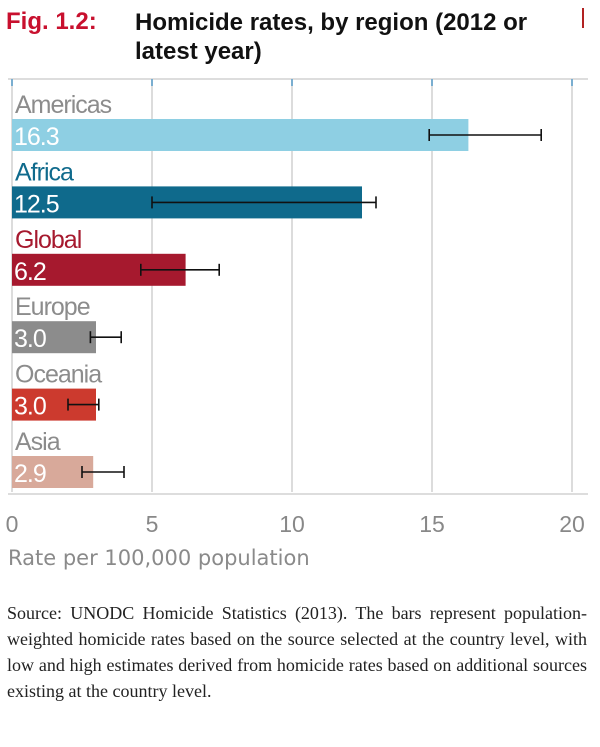 The width and height of the screenshot is (600, 747). I want to click on category-label: Europe, so click(52, 307).